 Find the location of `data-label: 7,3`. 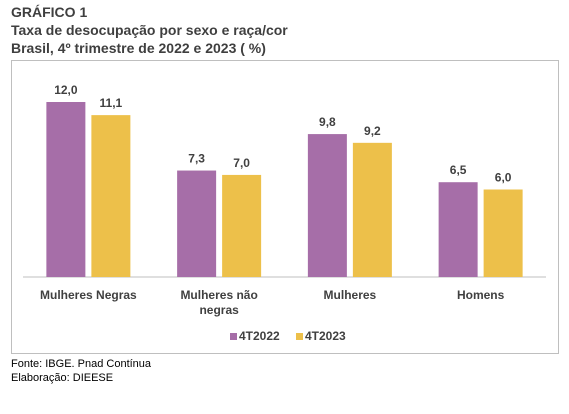

data-label: 7,3 is located at coordinates (196, 159).